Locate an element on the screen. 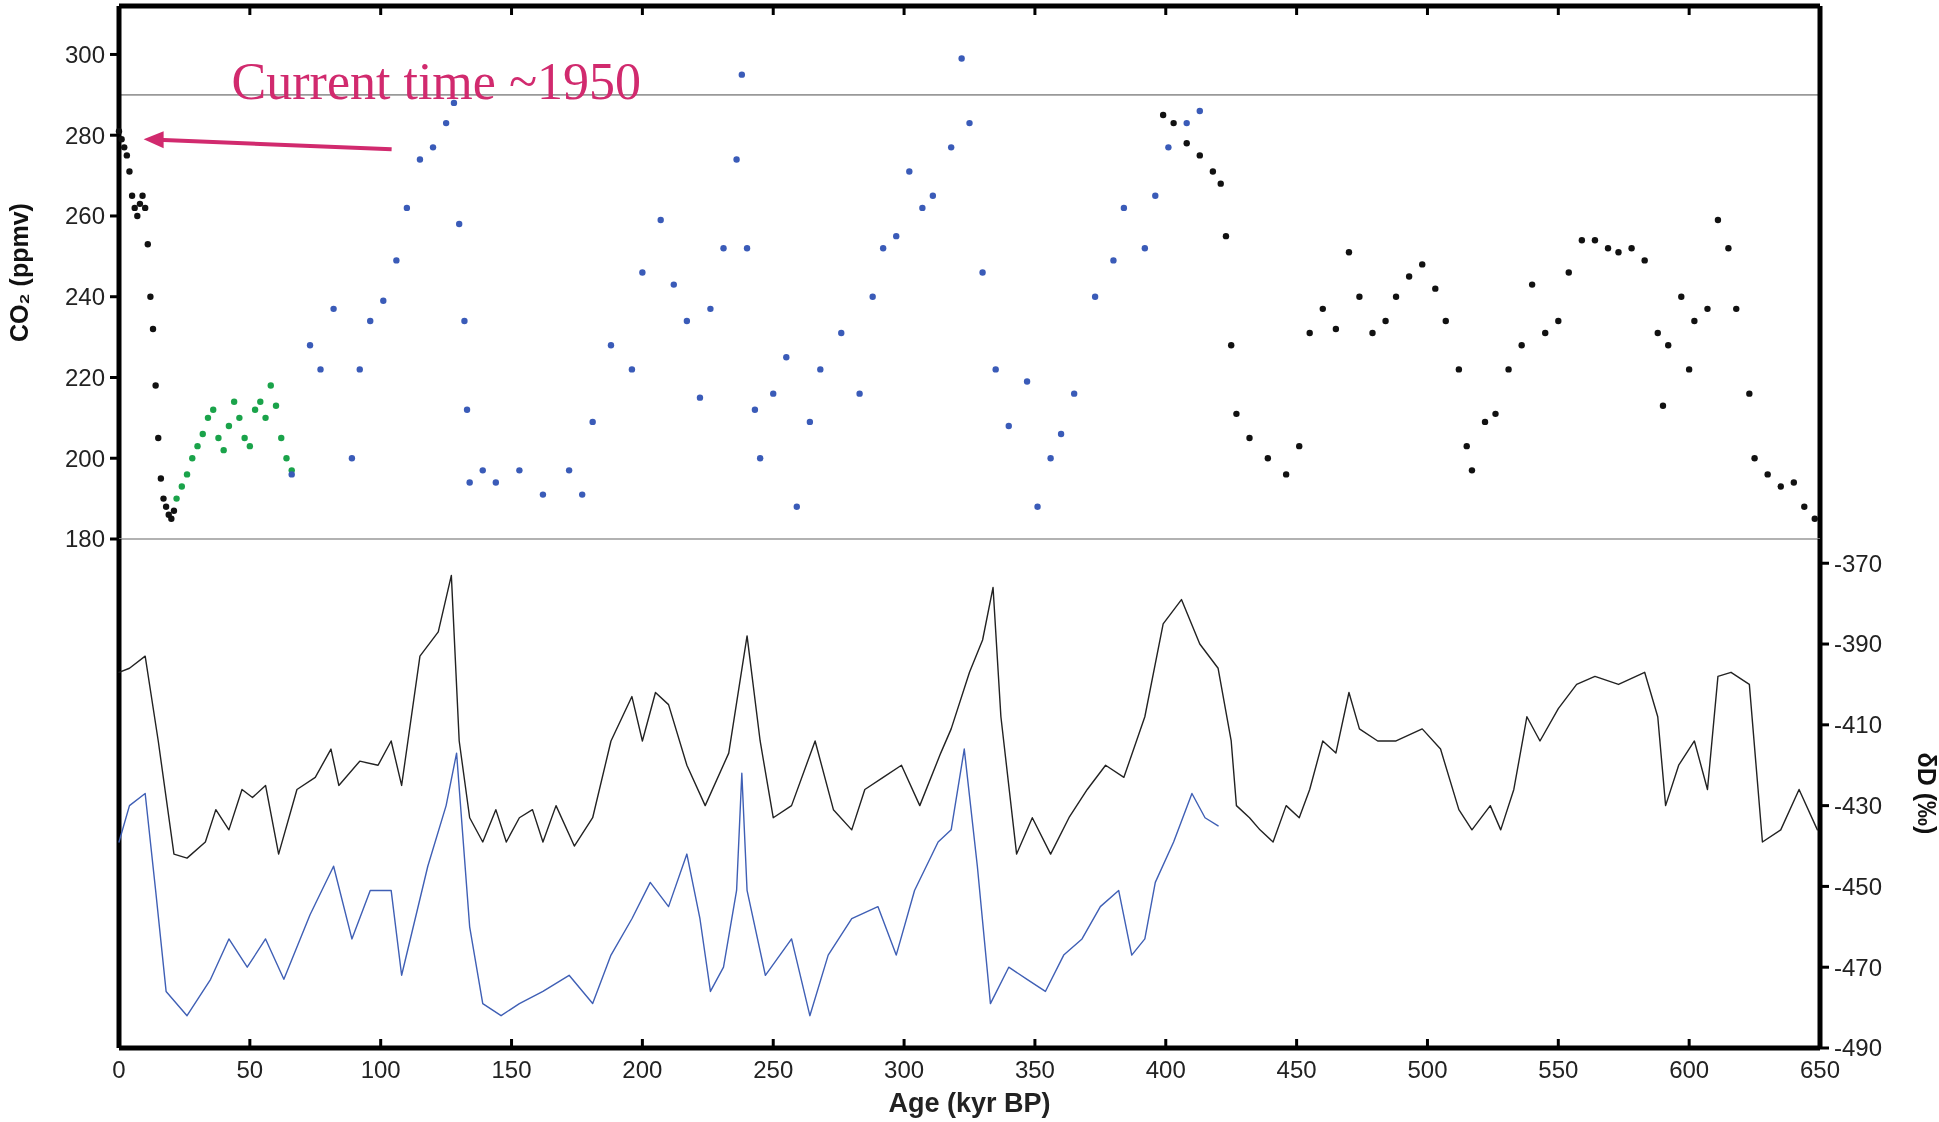  y-tick-label: 200 is located at coordinates (84, 458).